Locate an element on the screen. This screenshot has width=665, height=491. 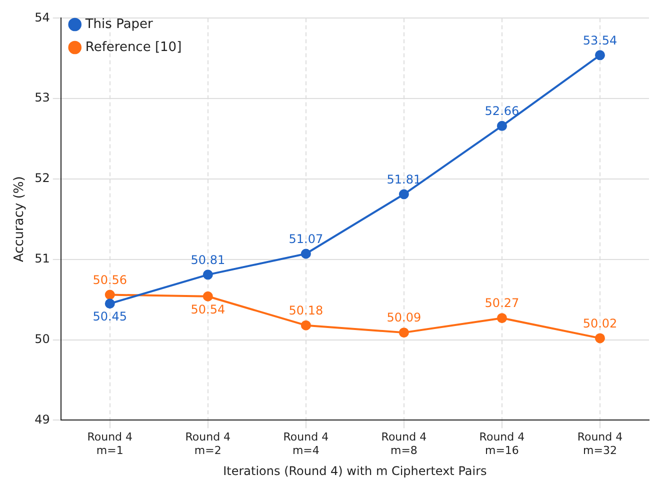
x-axis-title: Iterations (Round 4) with m Ciphertext Pairs is located at coordinates (355, 471).